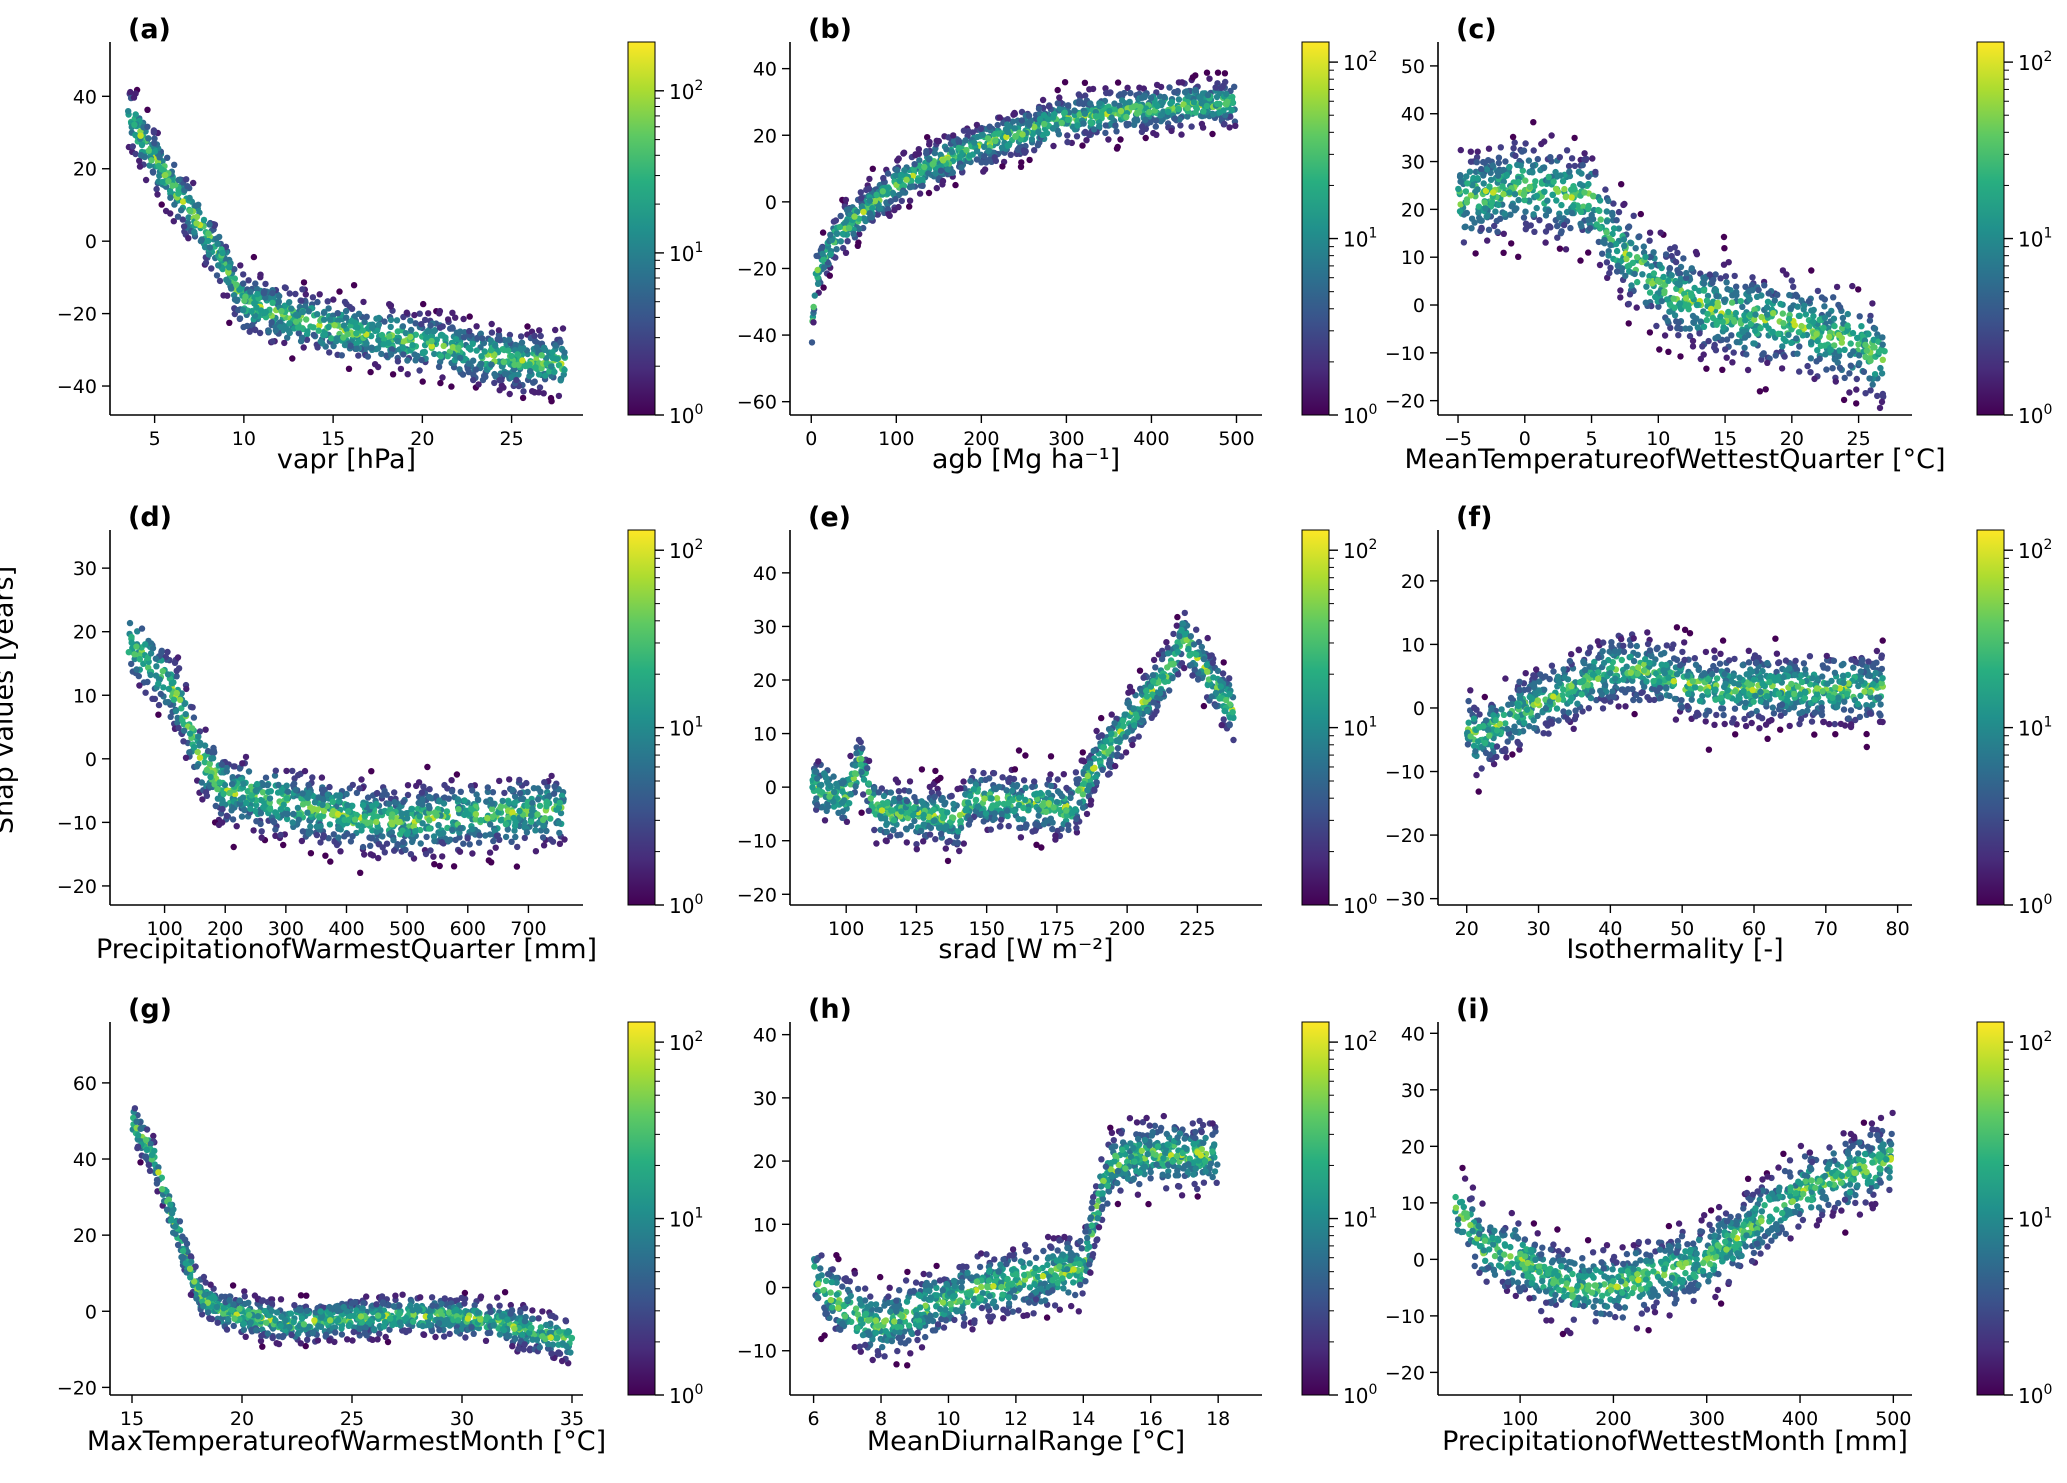 The image size is (2067, 1483). What do you see at coordinates (757, 336) in the screenshot?
I see `panel-b-y-tick-label: −40` at bounding box center [757, 336].